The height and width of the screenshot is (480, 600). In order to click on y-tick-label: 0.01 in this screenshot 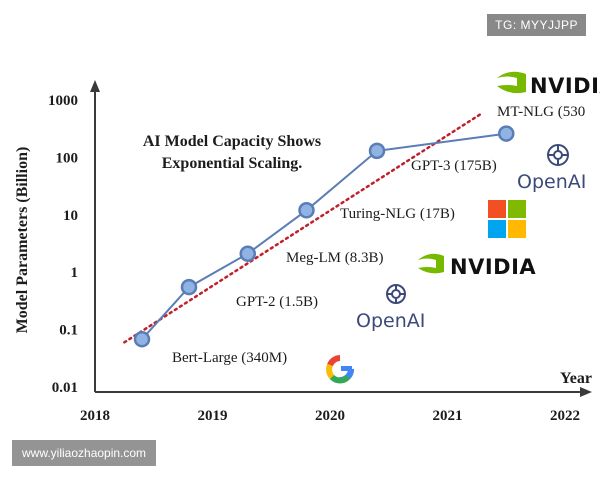, I will do `click(65, 388)`.